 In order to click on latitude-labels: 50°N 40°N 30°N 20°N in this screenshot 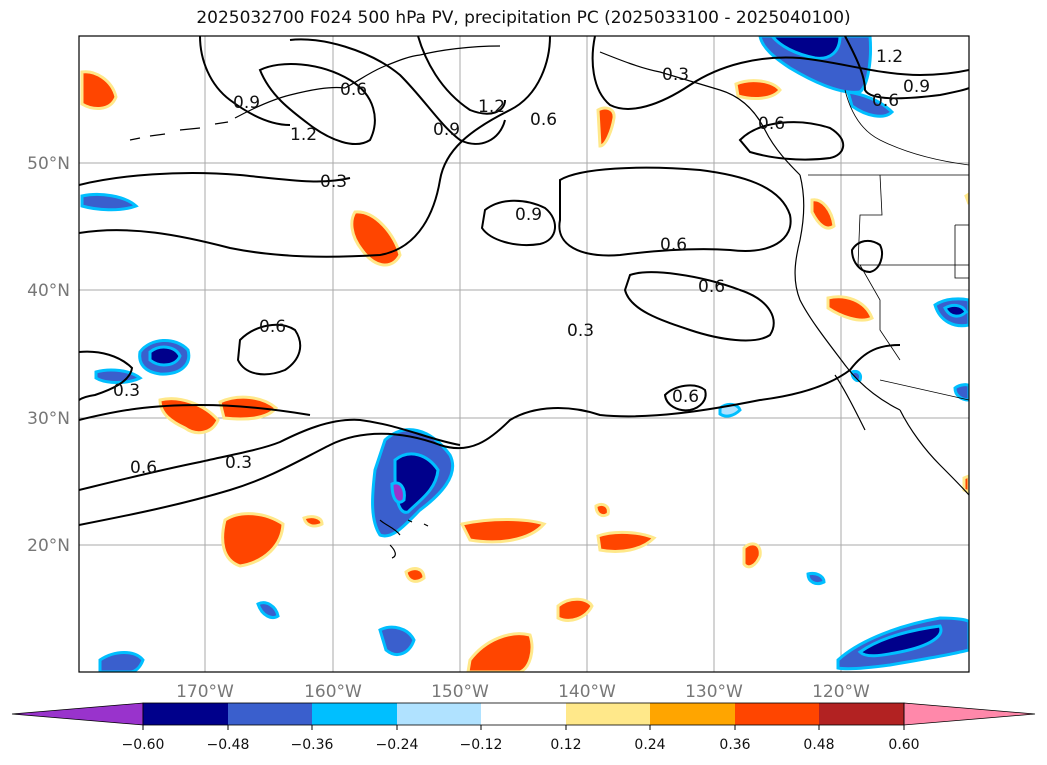, I will do `click(48, 355)`.